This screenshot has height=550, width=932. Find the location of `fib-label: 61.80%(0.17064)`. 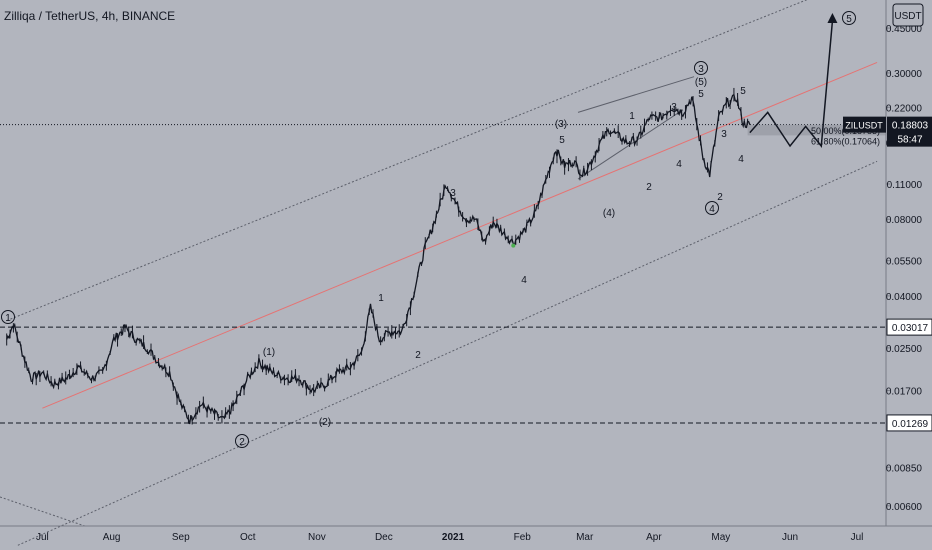

fib-label: 61.80%(0.17064) is located at coordinates (845, 141).